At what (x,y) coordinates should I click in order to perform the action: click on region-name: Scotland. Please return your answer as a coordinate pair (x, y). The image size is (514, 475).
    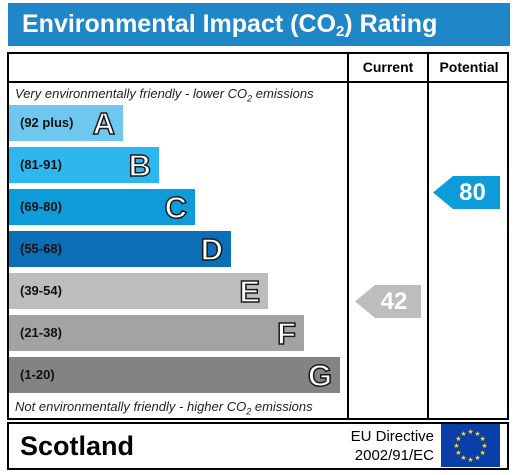
    Looking at the image, I should click on (77, 446).